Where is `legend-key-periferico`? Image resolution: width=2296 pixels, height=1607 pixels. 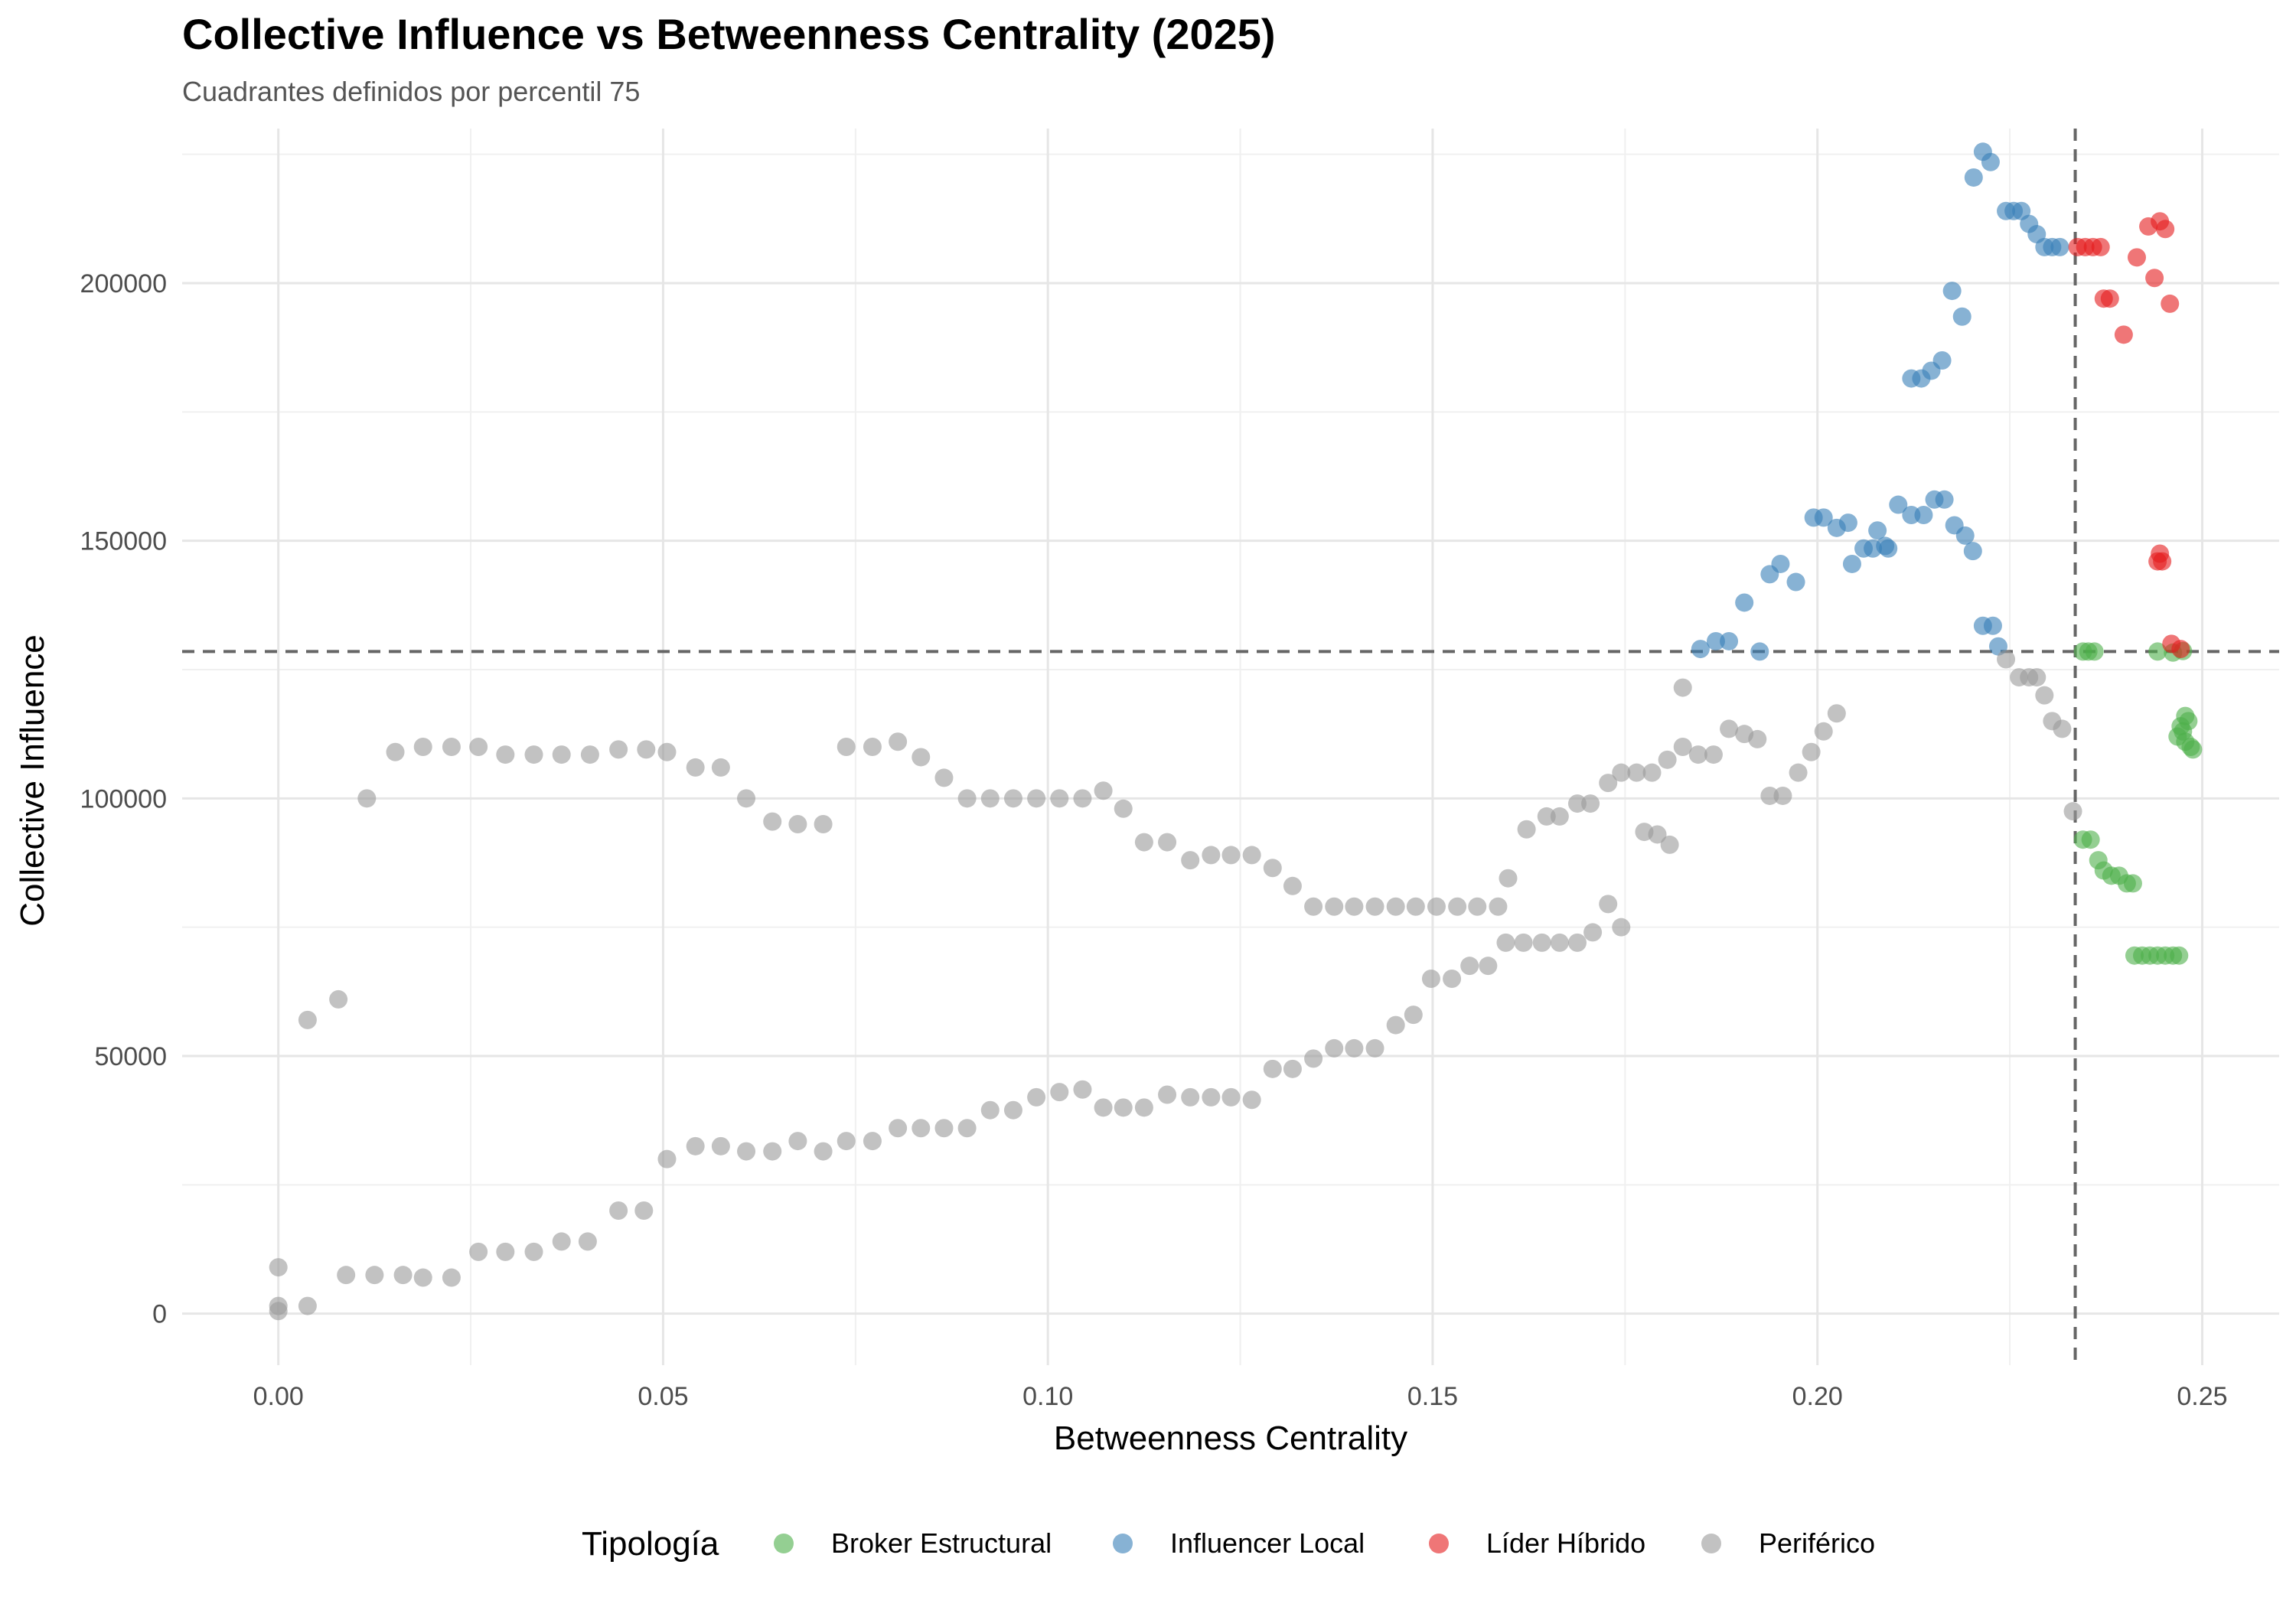 legend-key-periferico is located at coordinates (1711, 1543).